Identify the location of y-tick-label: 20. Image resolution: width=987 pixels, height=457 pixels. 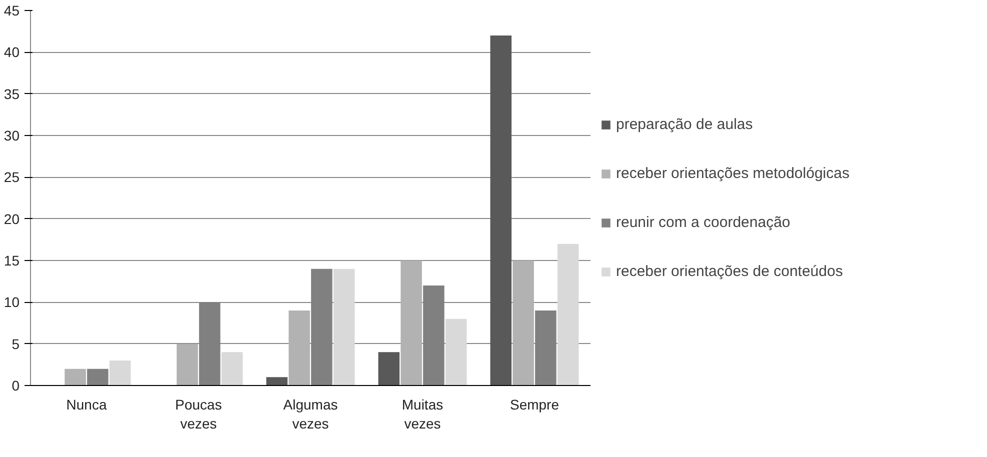
(12, 218).